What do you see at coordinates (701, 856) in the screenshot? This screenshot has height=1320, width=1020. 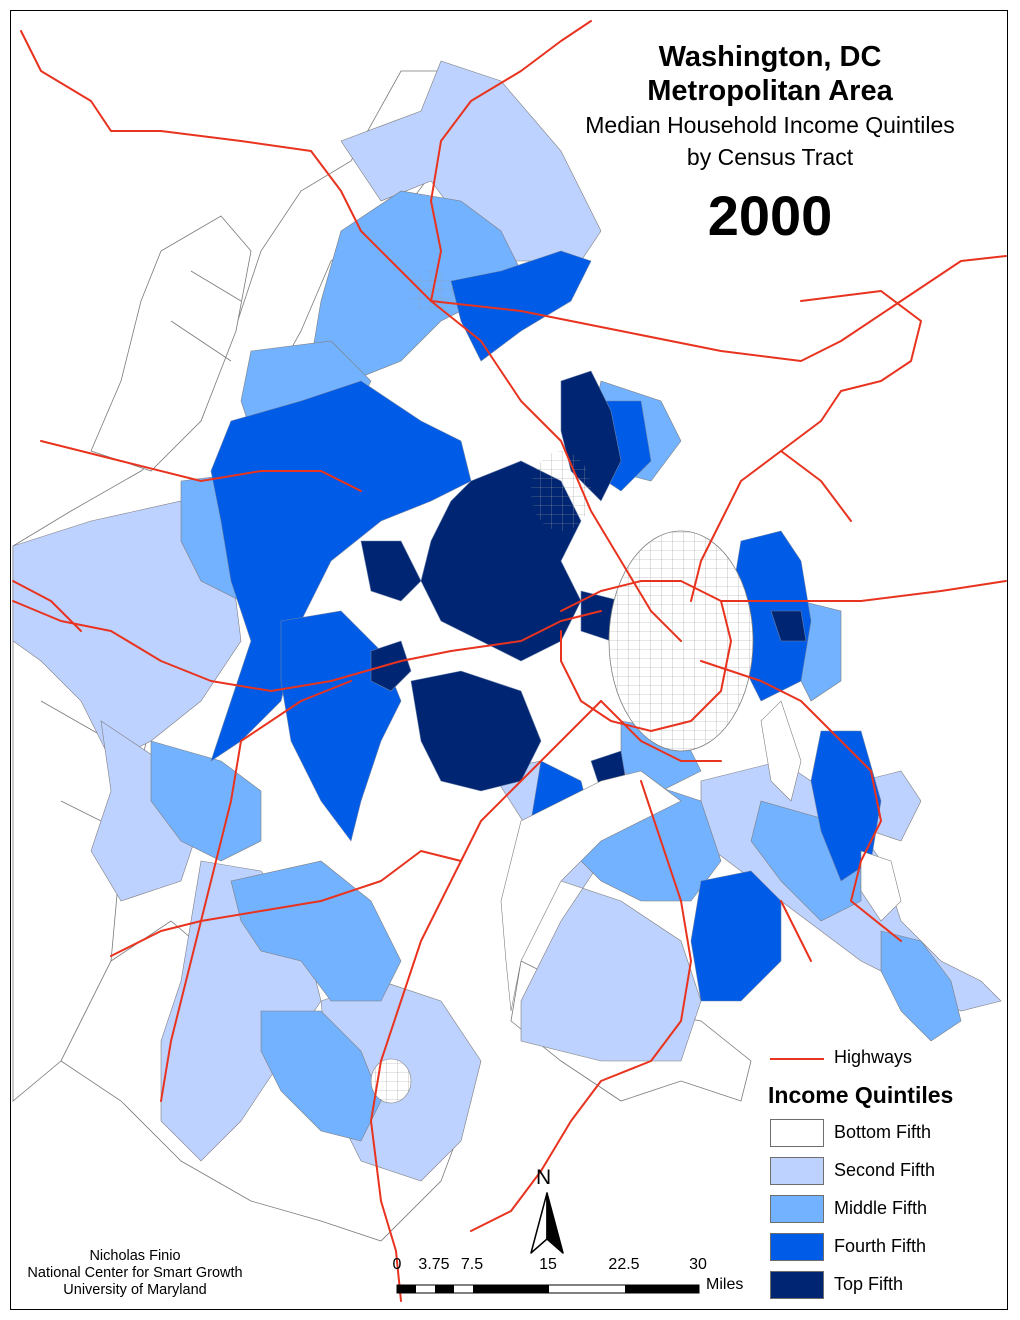 I see `water-bodies` at bounding box center [701, 856].